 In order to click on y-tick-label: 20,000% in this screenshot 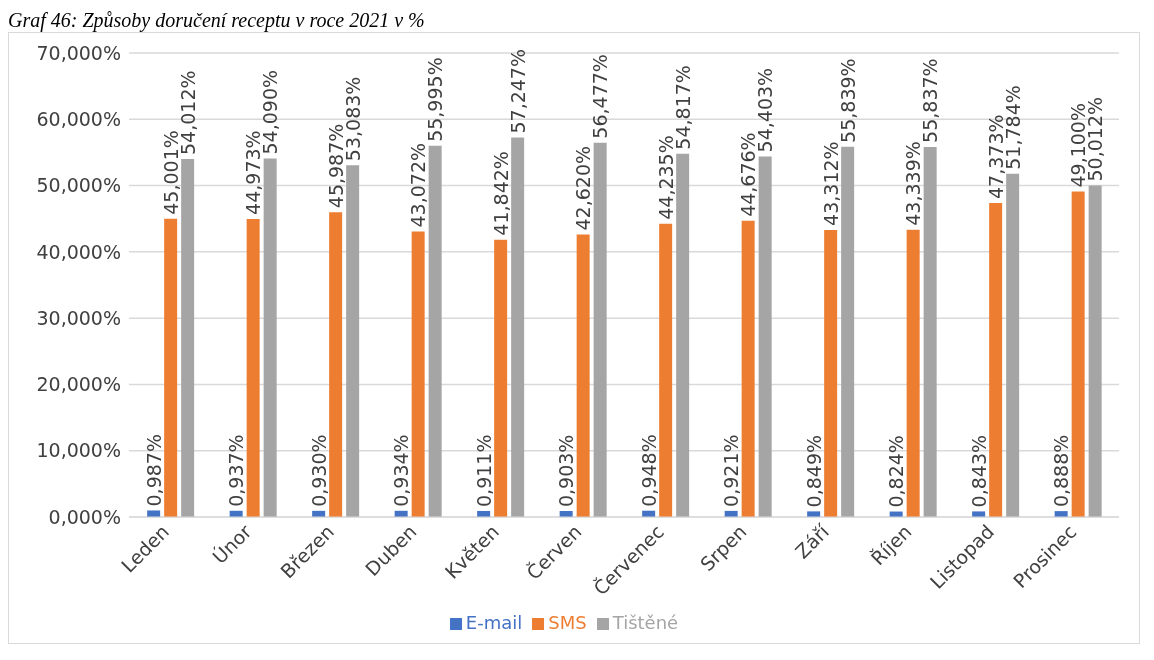, I will do `click(78, 384)`.